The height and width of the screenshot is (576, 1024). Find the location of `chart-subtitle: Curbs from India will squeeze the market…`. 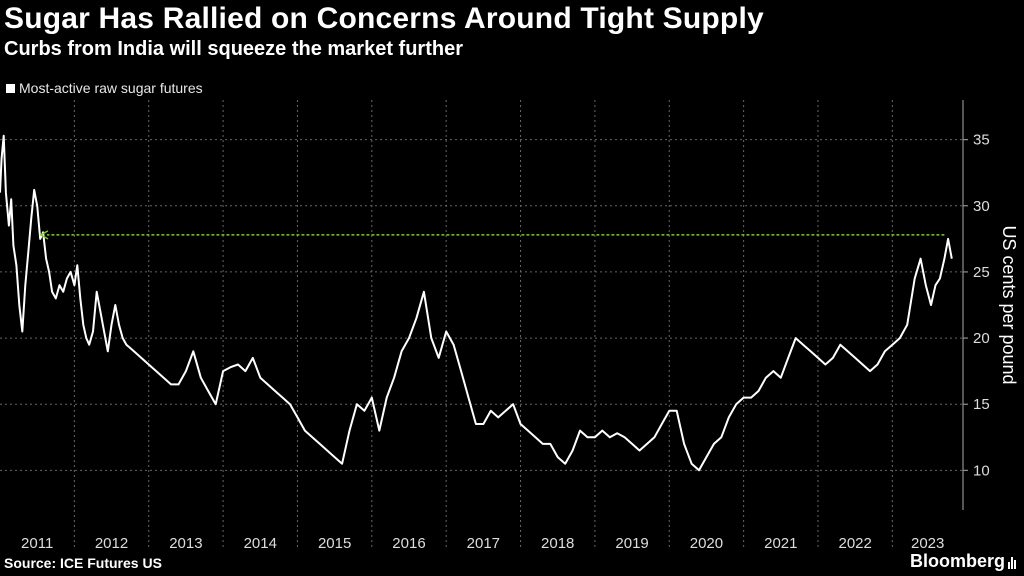

chart-subtitle: Curbs from India will squeeze the market… is located at coordinates (233, 49).